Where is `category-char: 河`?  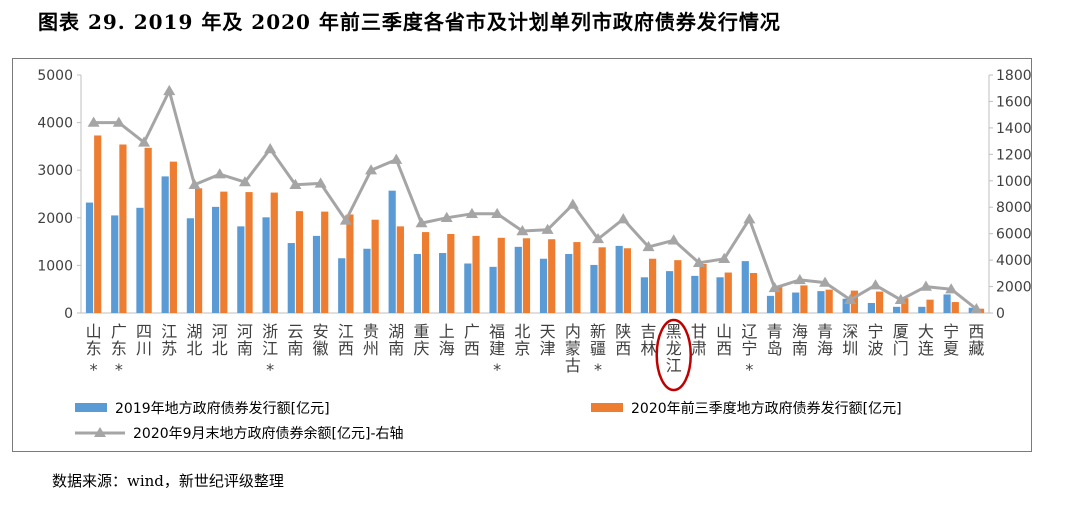 category-char: 河 is located at coordinates (220, 331).